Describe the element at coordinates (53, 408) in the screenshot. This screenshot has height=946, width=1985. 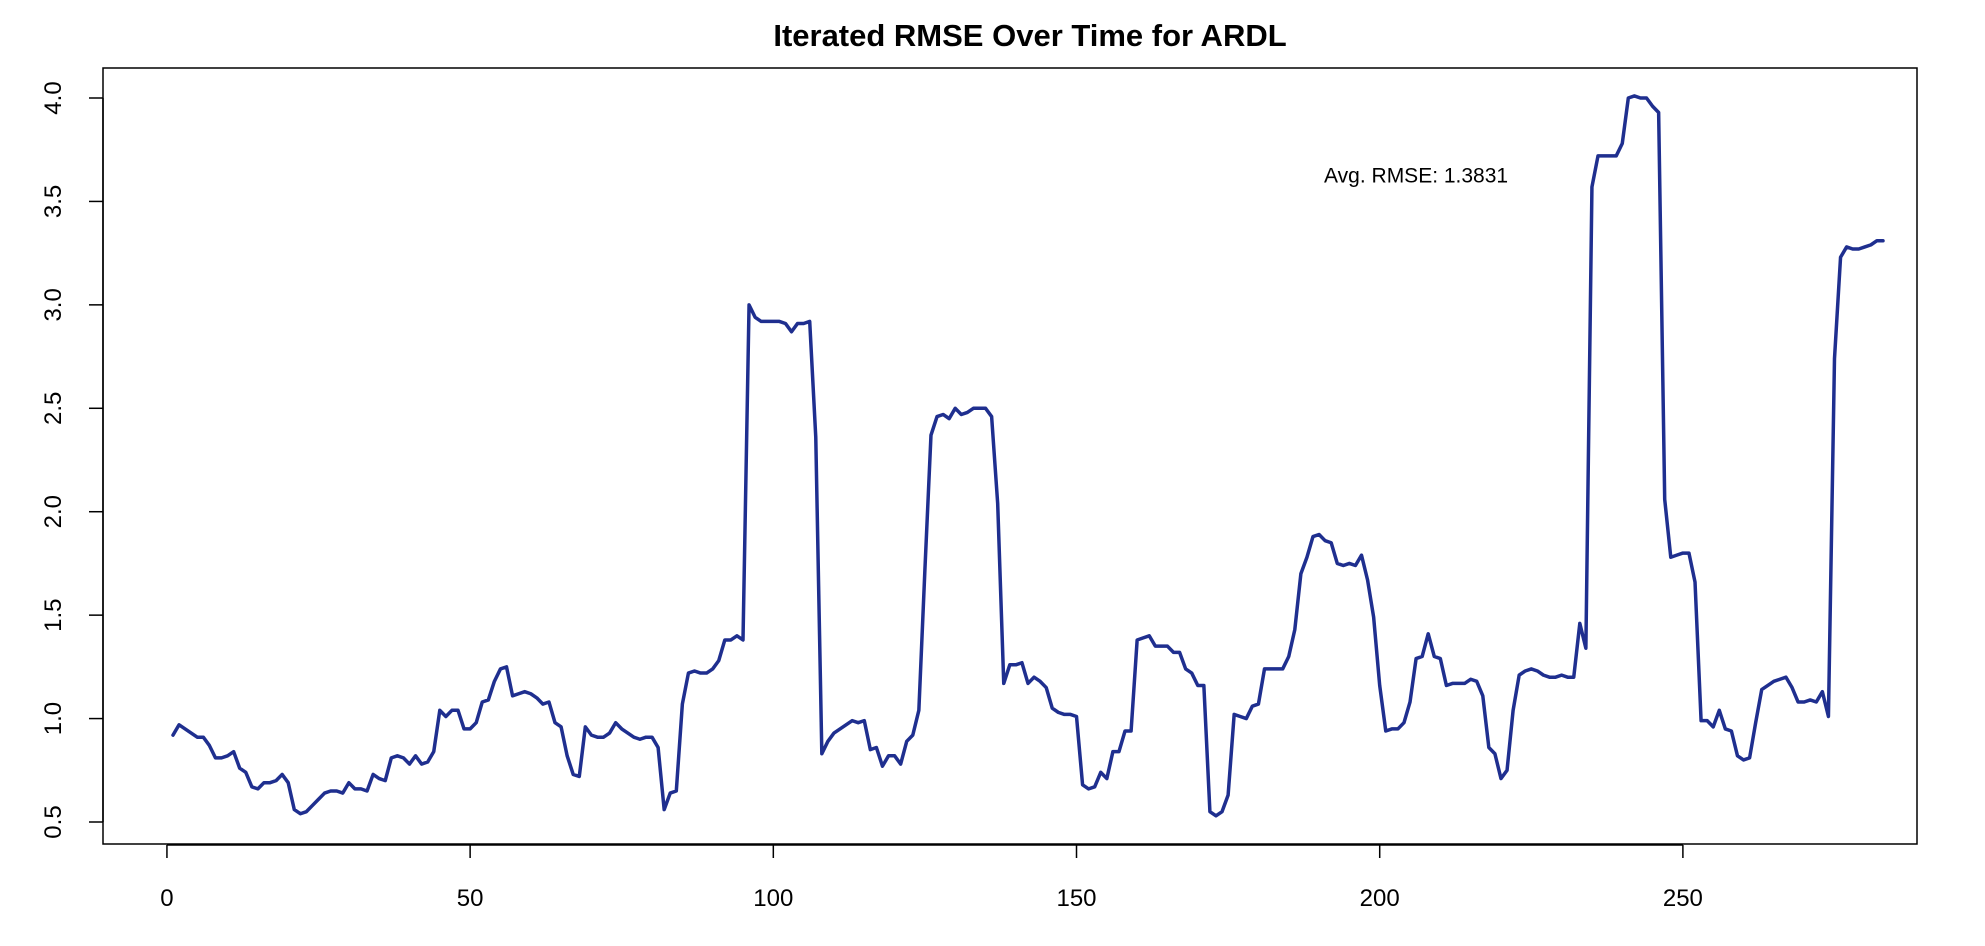
I see `y-tick-label: 2.5` at that location.